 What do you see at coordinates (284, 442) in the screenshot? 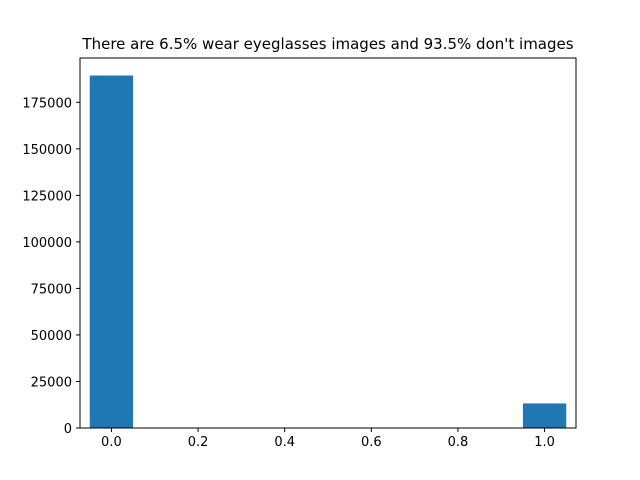
I see `x-tick-label: 0.4` at bounding box center [284, 442].